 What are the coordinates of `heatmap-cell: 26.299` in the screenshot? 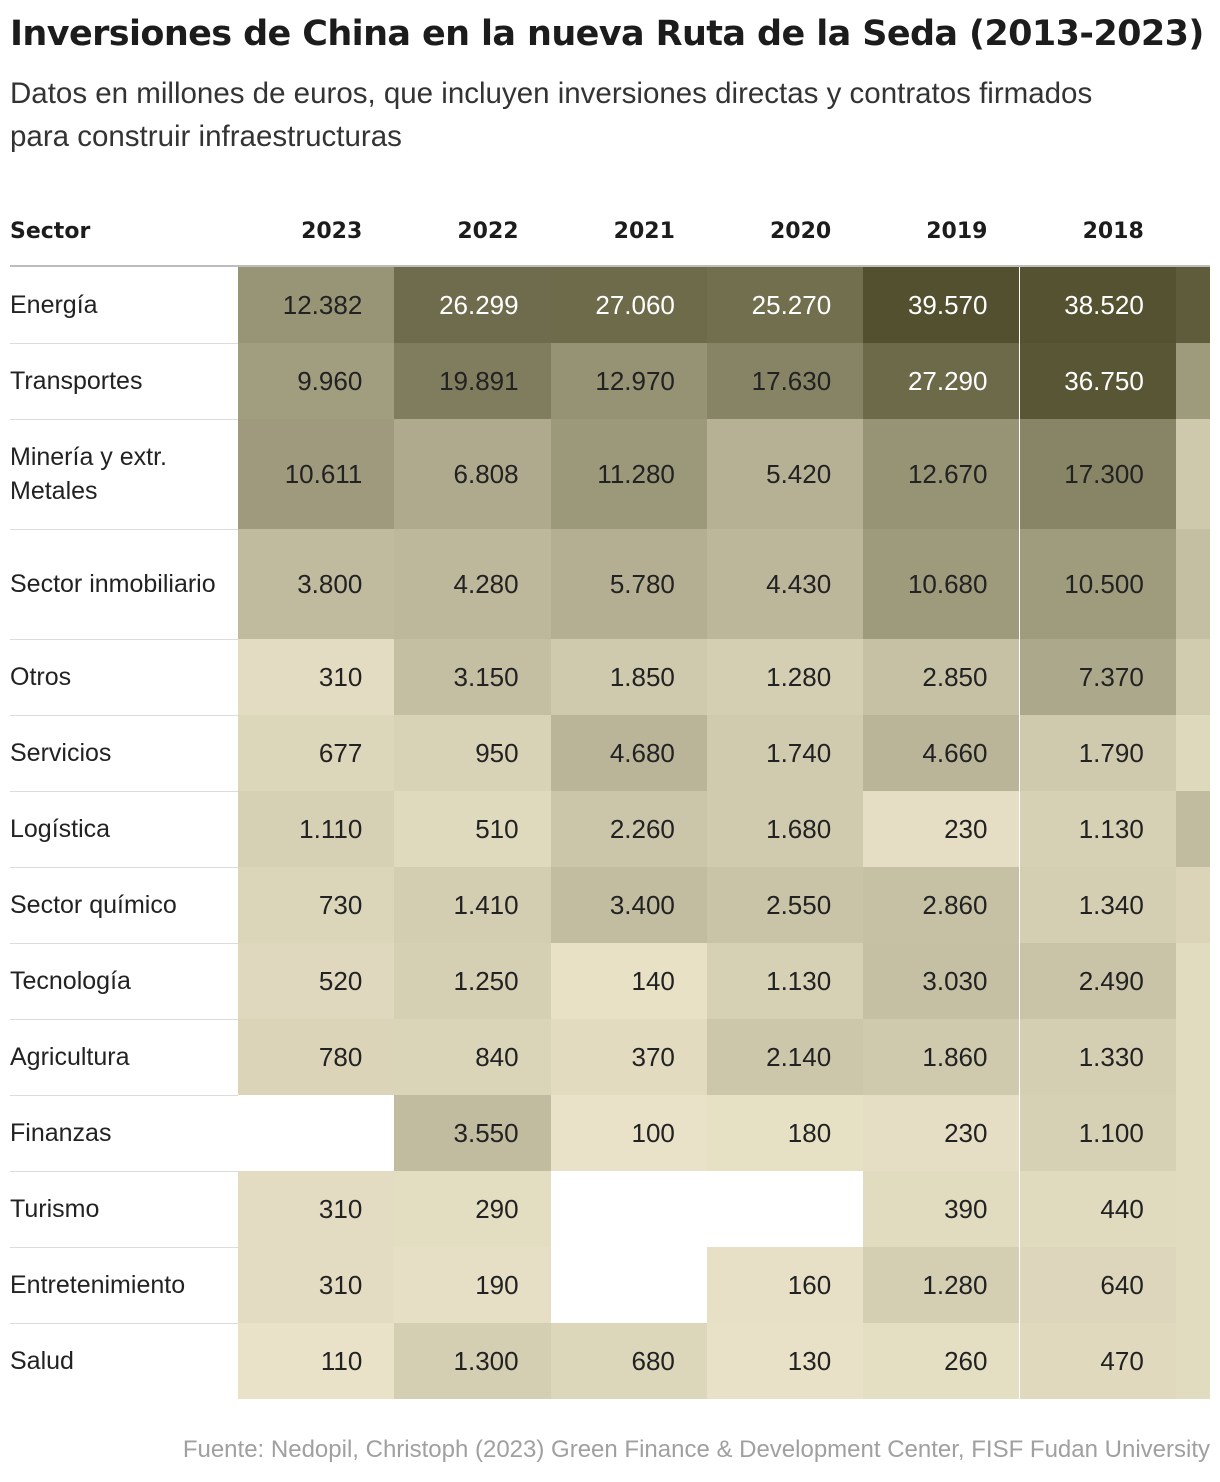 It's located at (472, 305).